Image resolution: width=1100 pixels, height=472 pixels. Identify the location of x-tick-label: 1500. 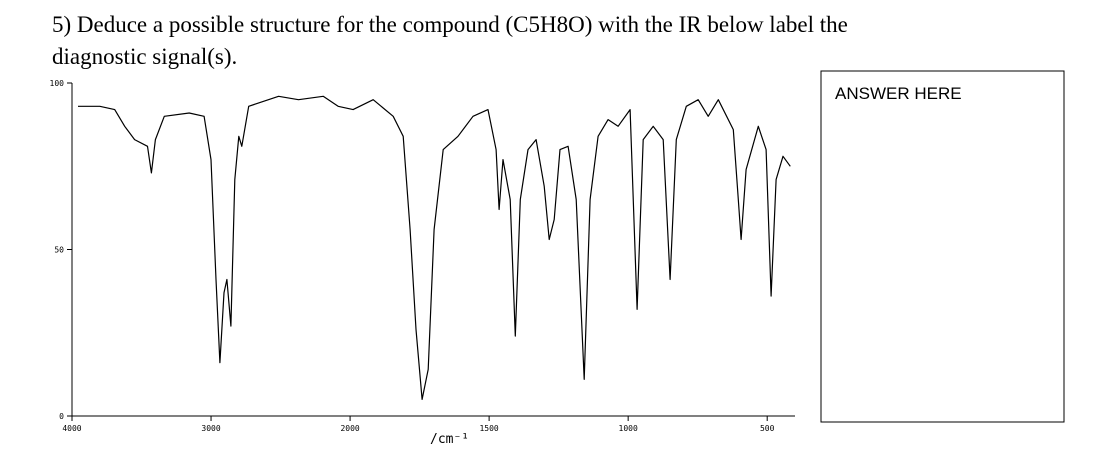
(488, 428).